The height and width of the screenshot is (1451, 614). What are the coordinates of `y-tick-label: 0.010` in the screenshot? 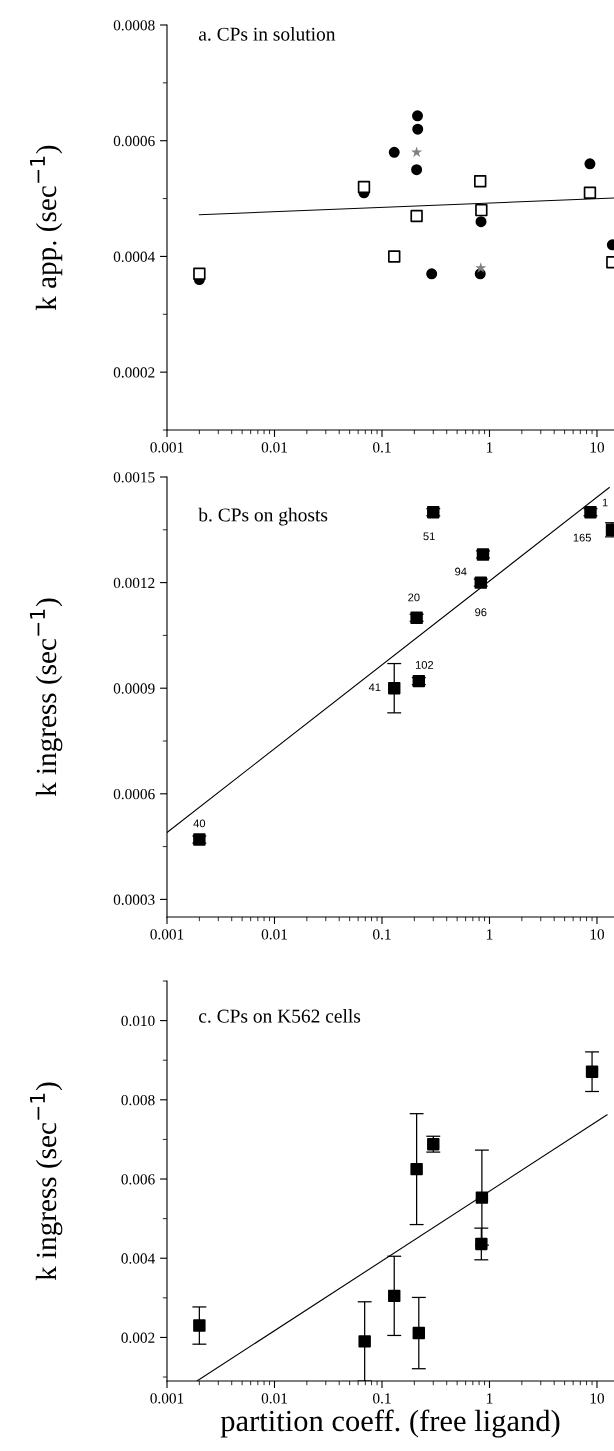 It's located at (138, 1021).